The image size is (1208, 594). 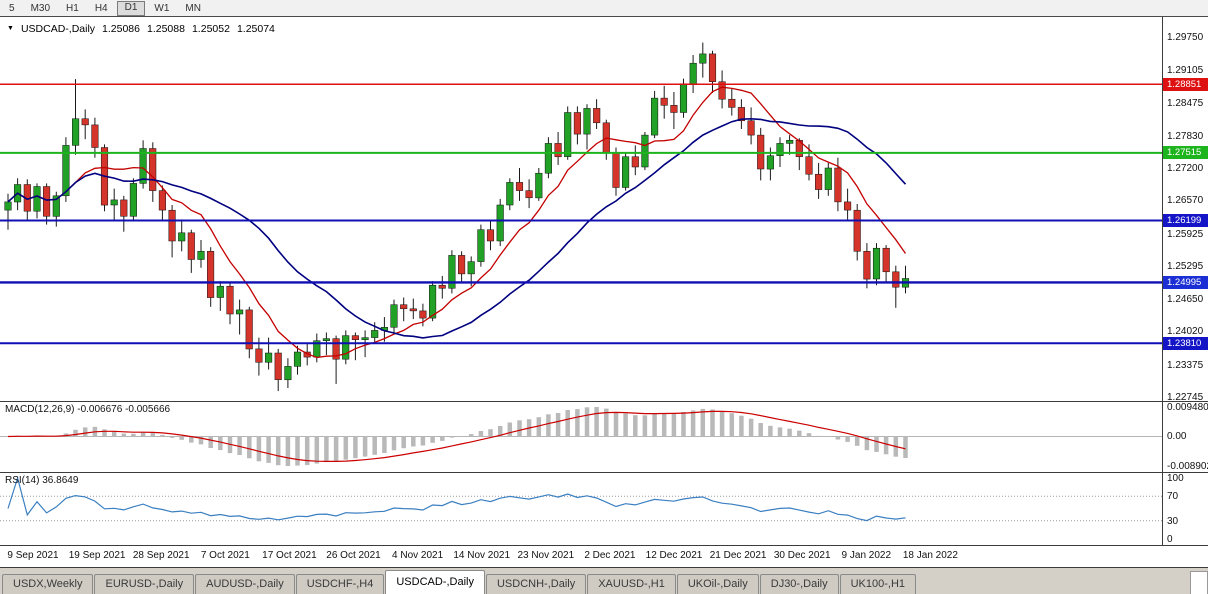 What do you see at coordinates (245, 584) in the screenshot?
I see `chart-tab-audusd-daily: AUDUSD-,Daily` at bounding box center [245, 584].